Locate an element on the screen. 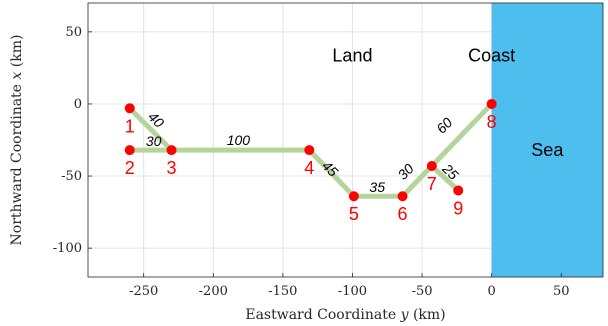 This screenshot has height=326, width=608. edge-length-label: 30 is located at coordinates (154, 141).